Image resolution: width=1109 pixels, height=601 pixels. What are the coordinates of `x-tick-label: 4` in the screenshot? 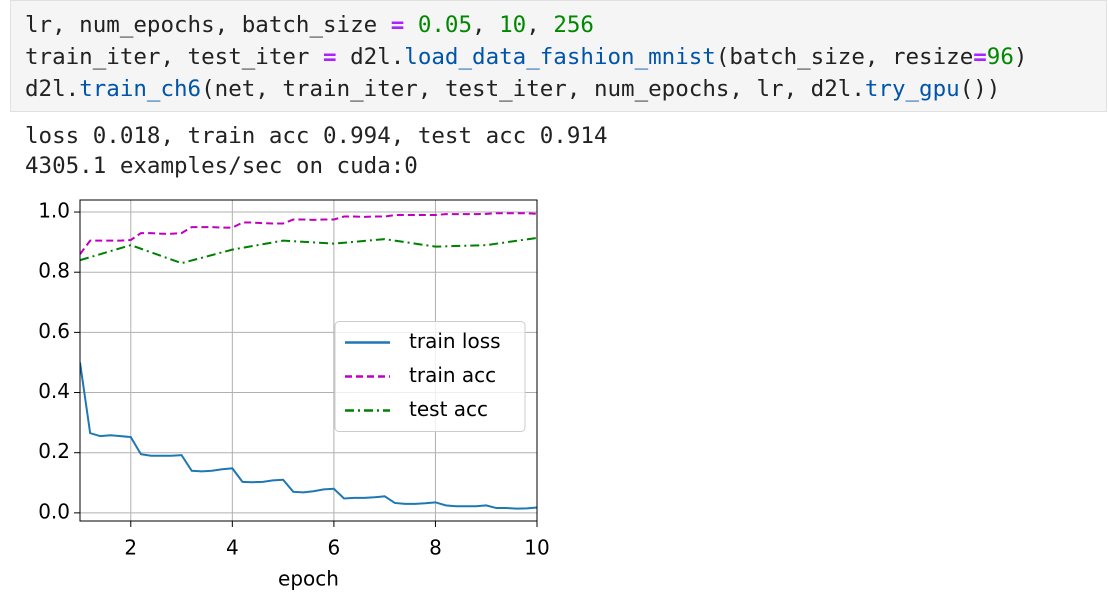 It's located at (232, 548).